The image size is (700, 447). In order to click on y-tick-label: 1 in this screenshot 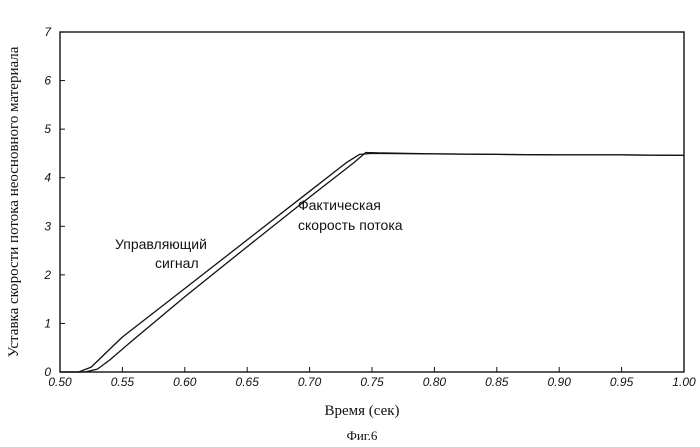, I will do `click(47, 323)`.